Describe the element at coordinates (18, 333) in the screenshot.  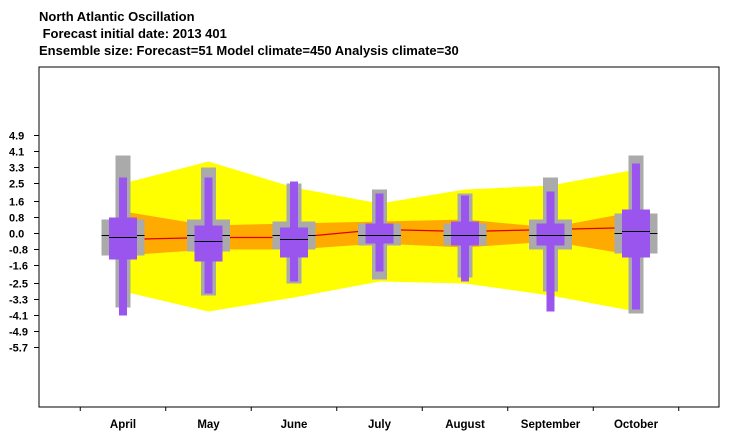
I see `y-tick-label: -4.9` at that location.